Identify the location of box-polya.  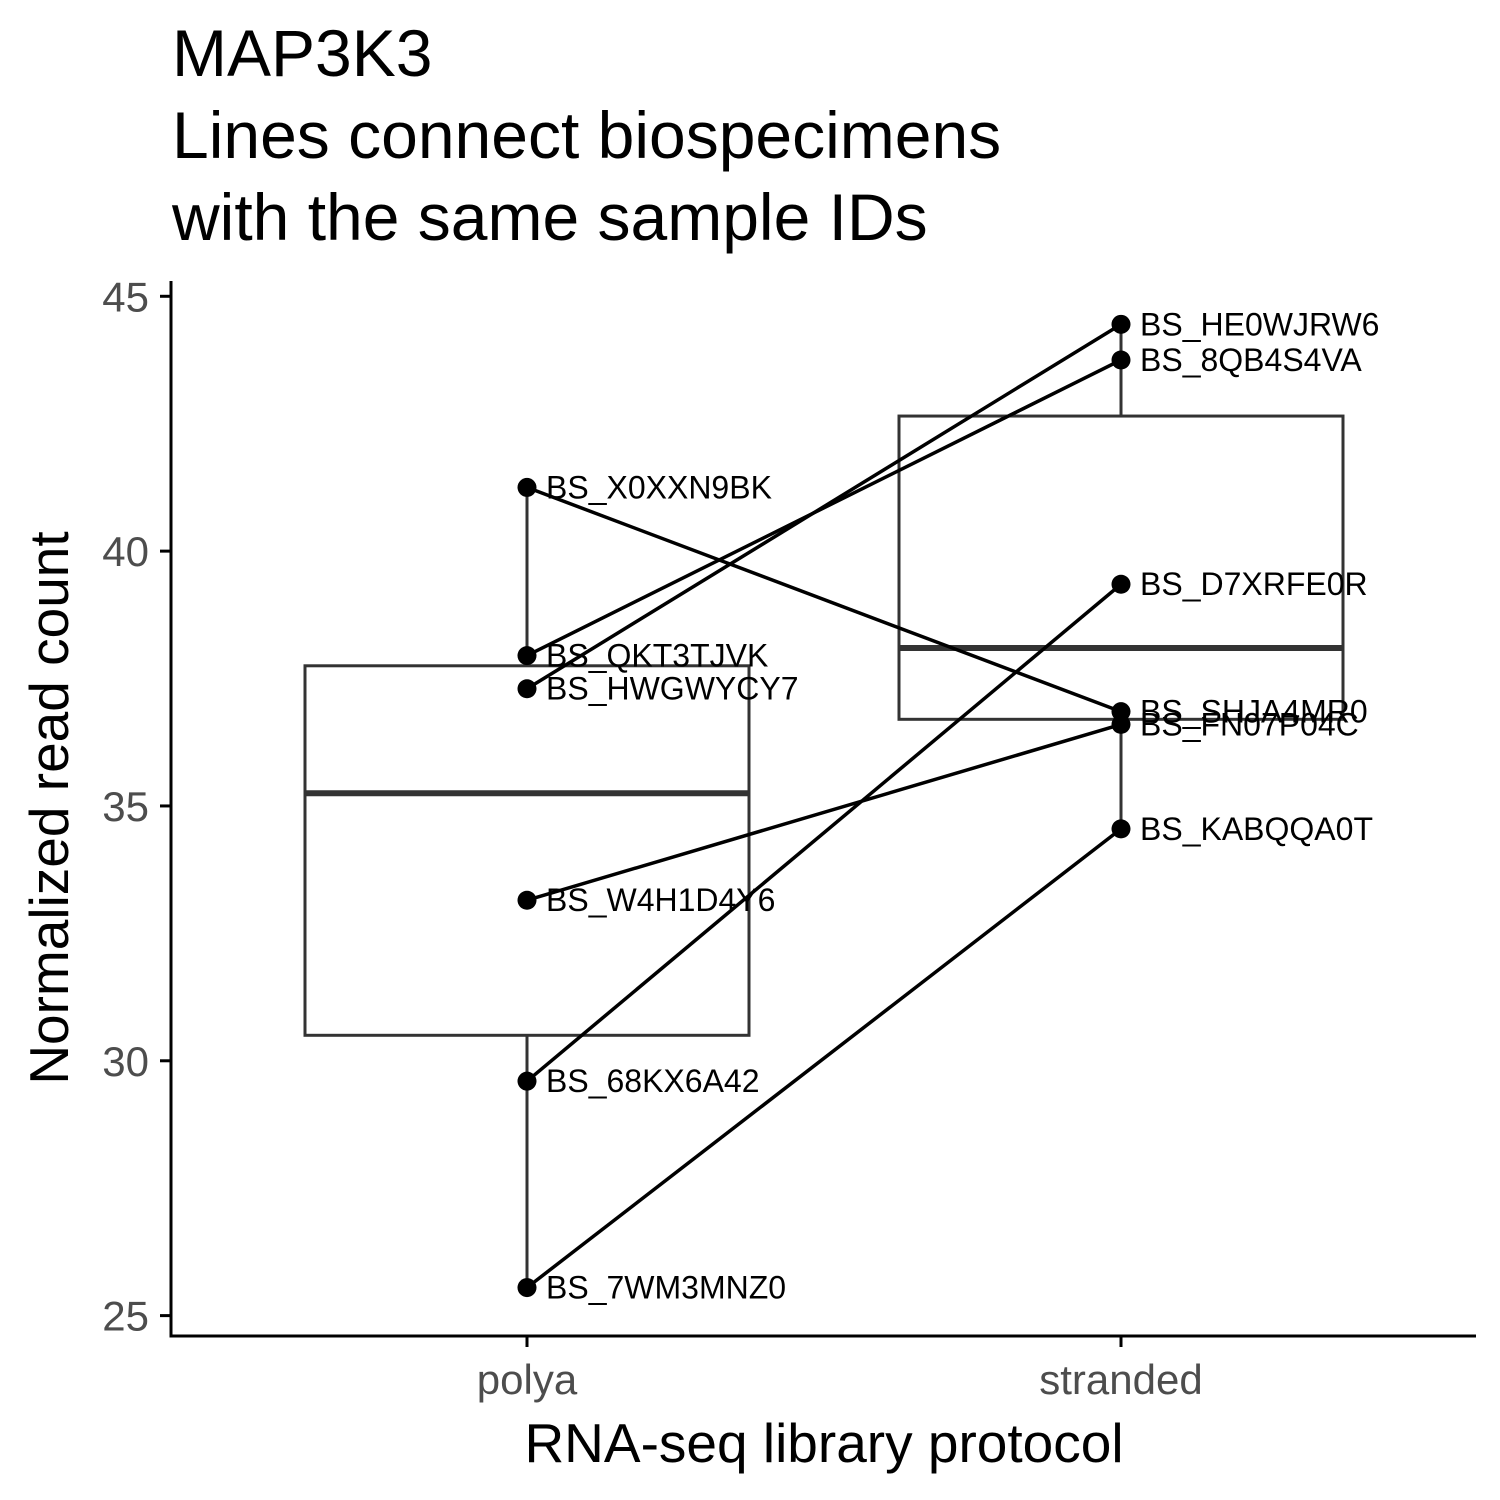
(527, 850).